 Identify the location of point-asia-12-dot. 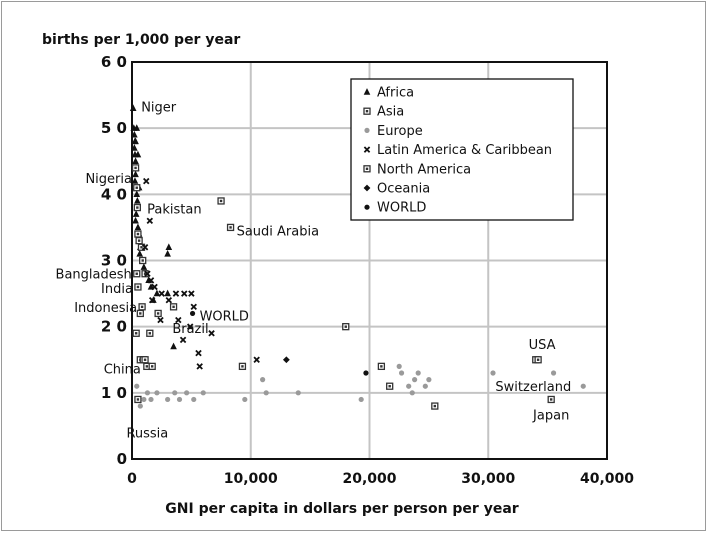
(142, 307).